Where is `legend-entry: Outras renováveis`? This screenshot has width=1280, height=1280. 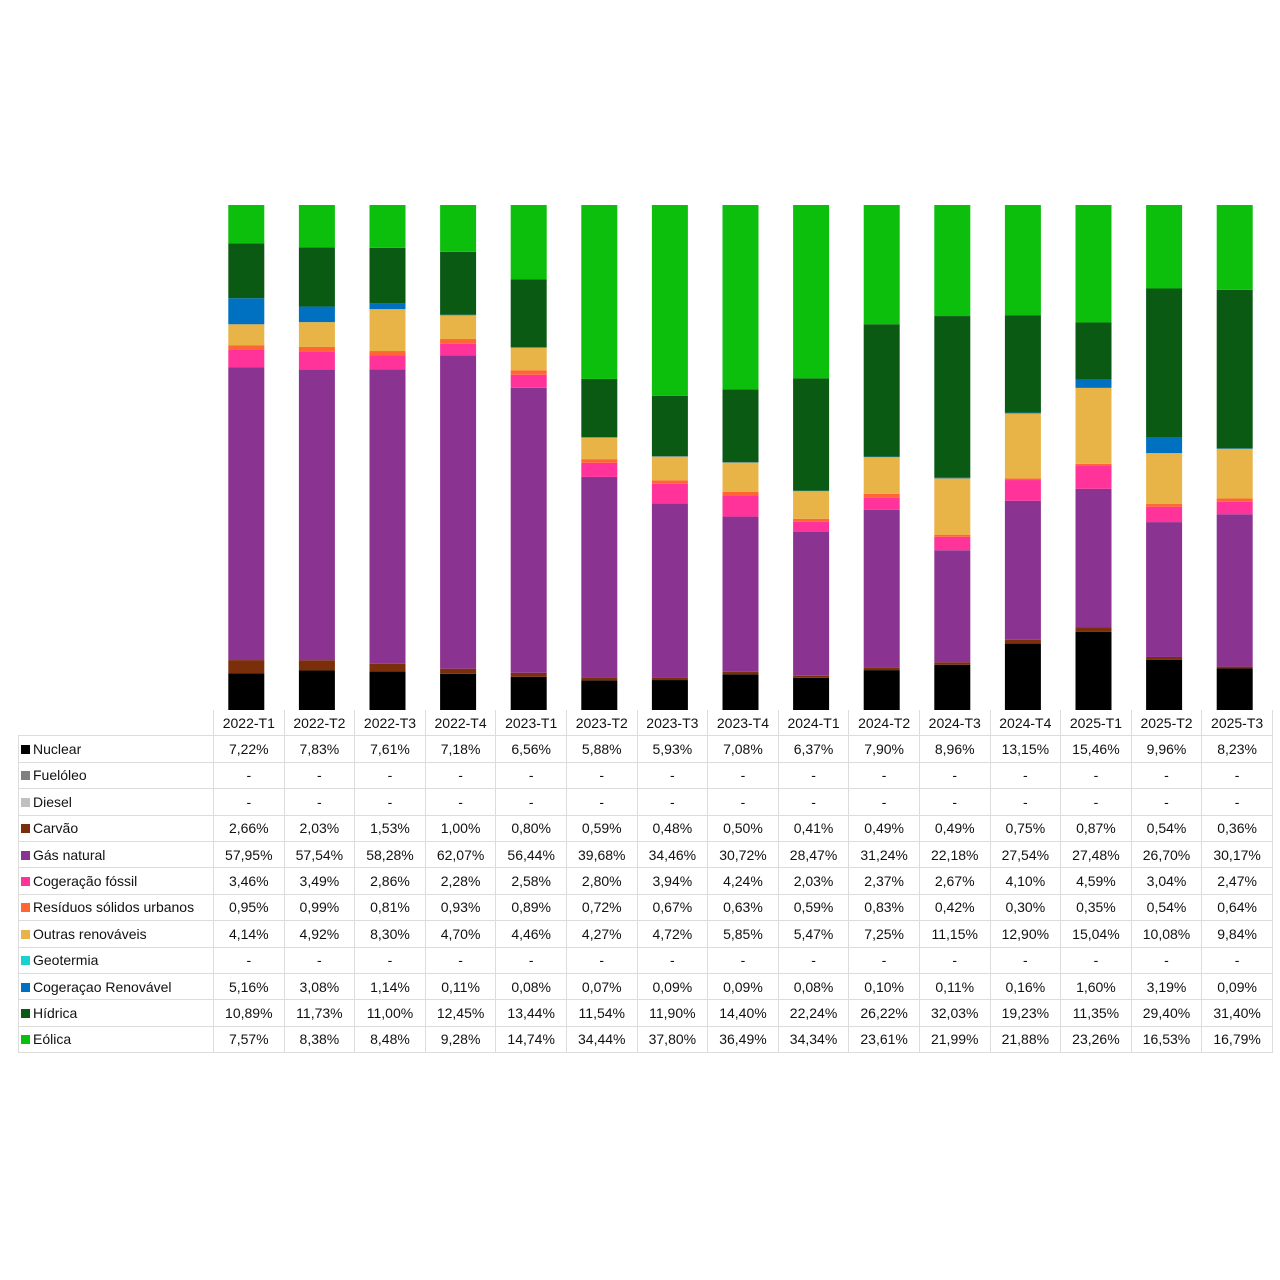
legend-entry: Outras renováveis is located at coordinates (116, 934).